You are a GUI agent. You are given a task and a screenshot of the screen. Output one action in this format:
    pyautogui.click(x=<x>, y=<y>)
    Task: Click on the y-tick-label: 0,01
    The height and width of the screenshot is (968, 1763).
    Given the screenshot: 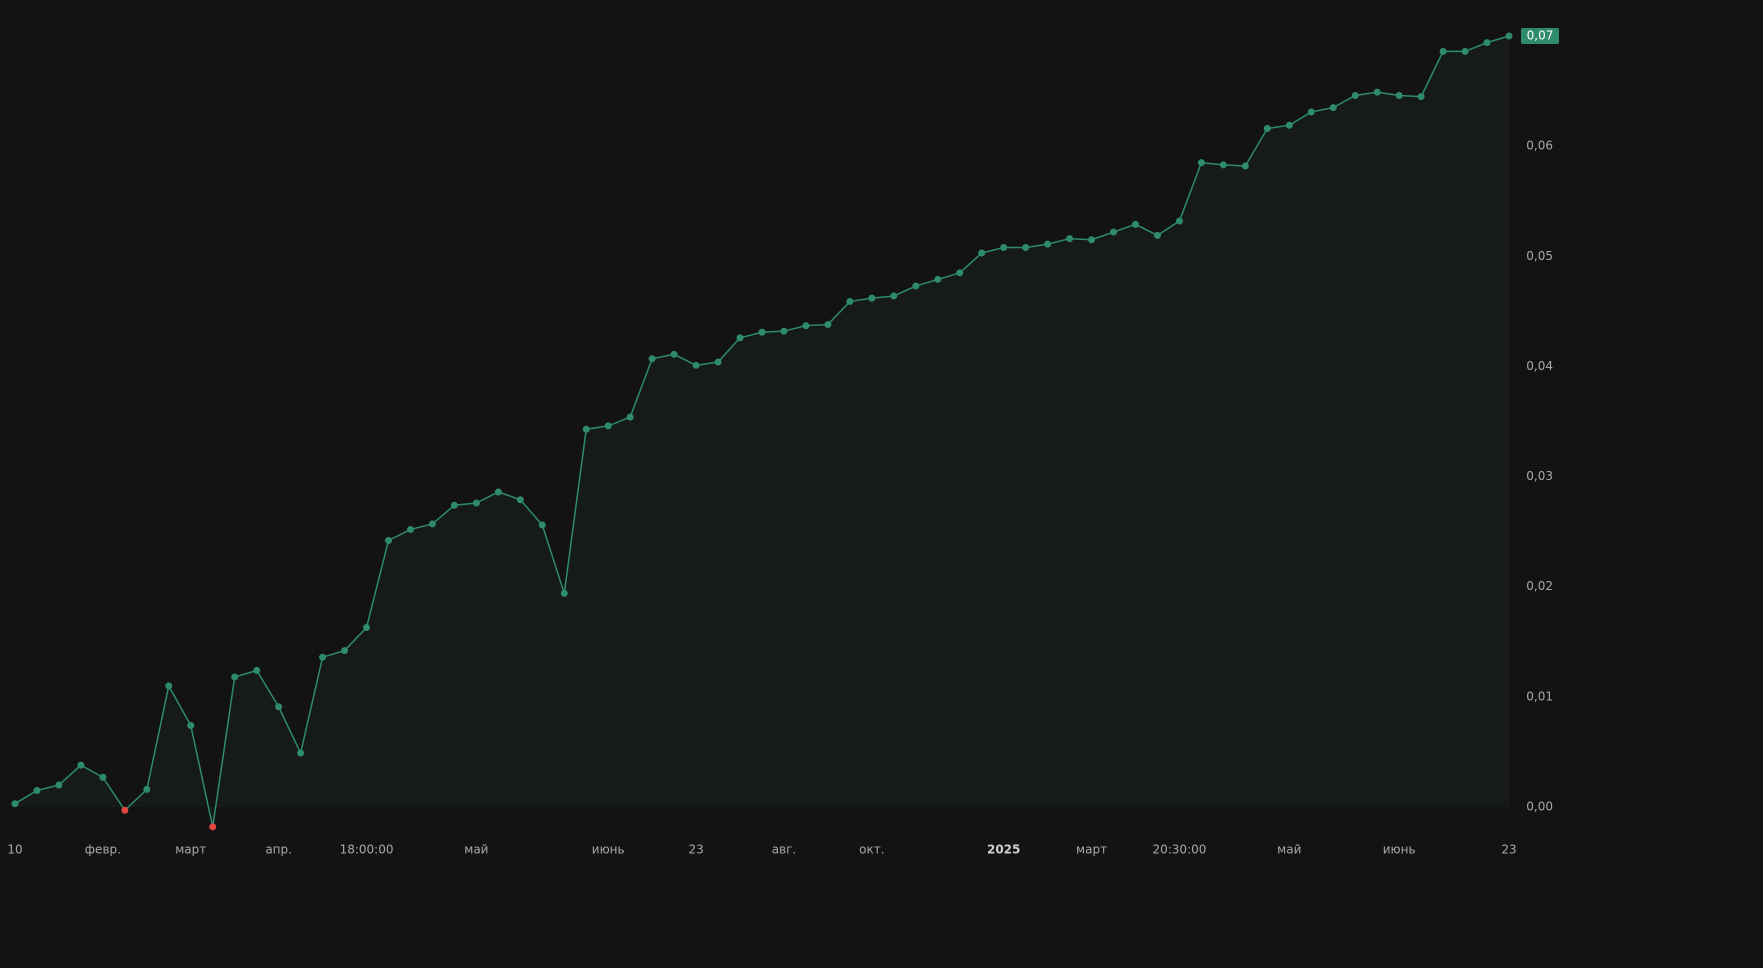 What is the action you would take?
    pyautogui.click(x=1539, y=696)
    